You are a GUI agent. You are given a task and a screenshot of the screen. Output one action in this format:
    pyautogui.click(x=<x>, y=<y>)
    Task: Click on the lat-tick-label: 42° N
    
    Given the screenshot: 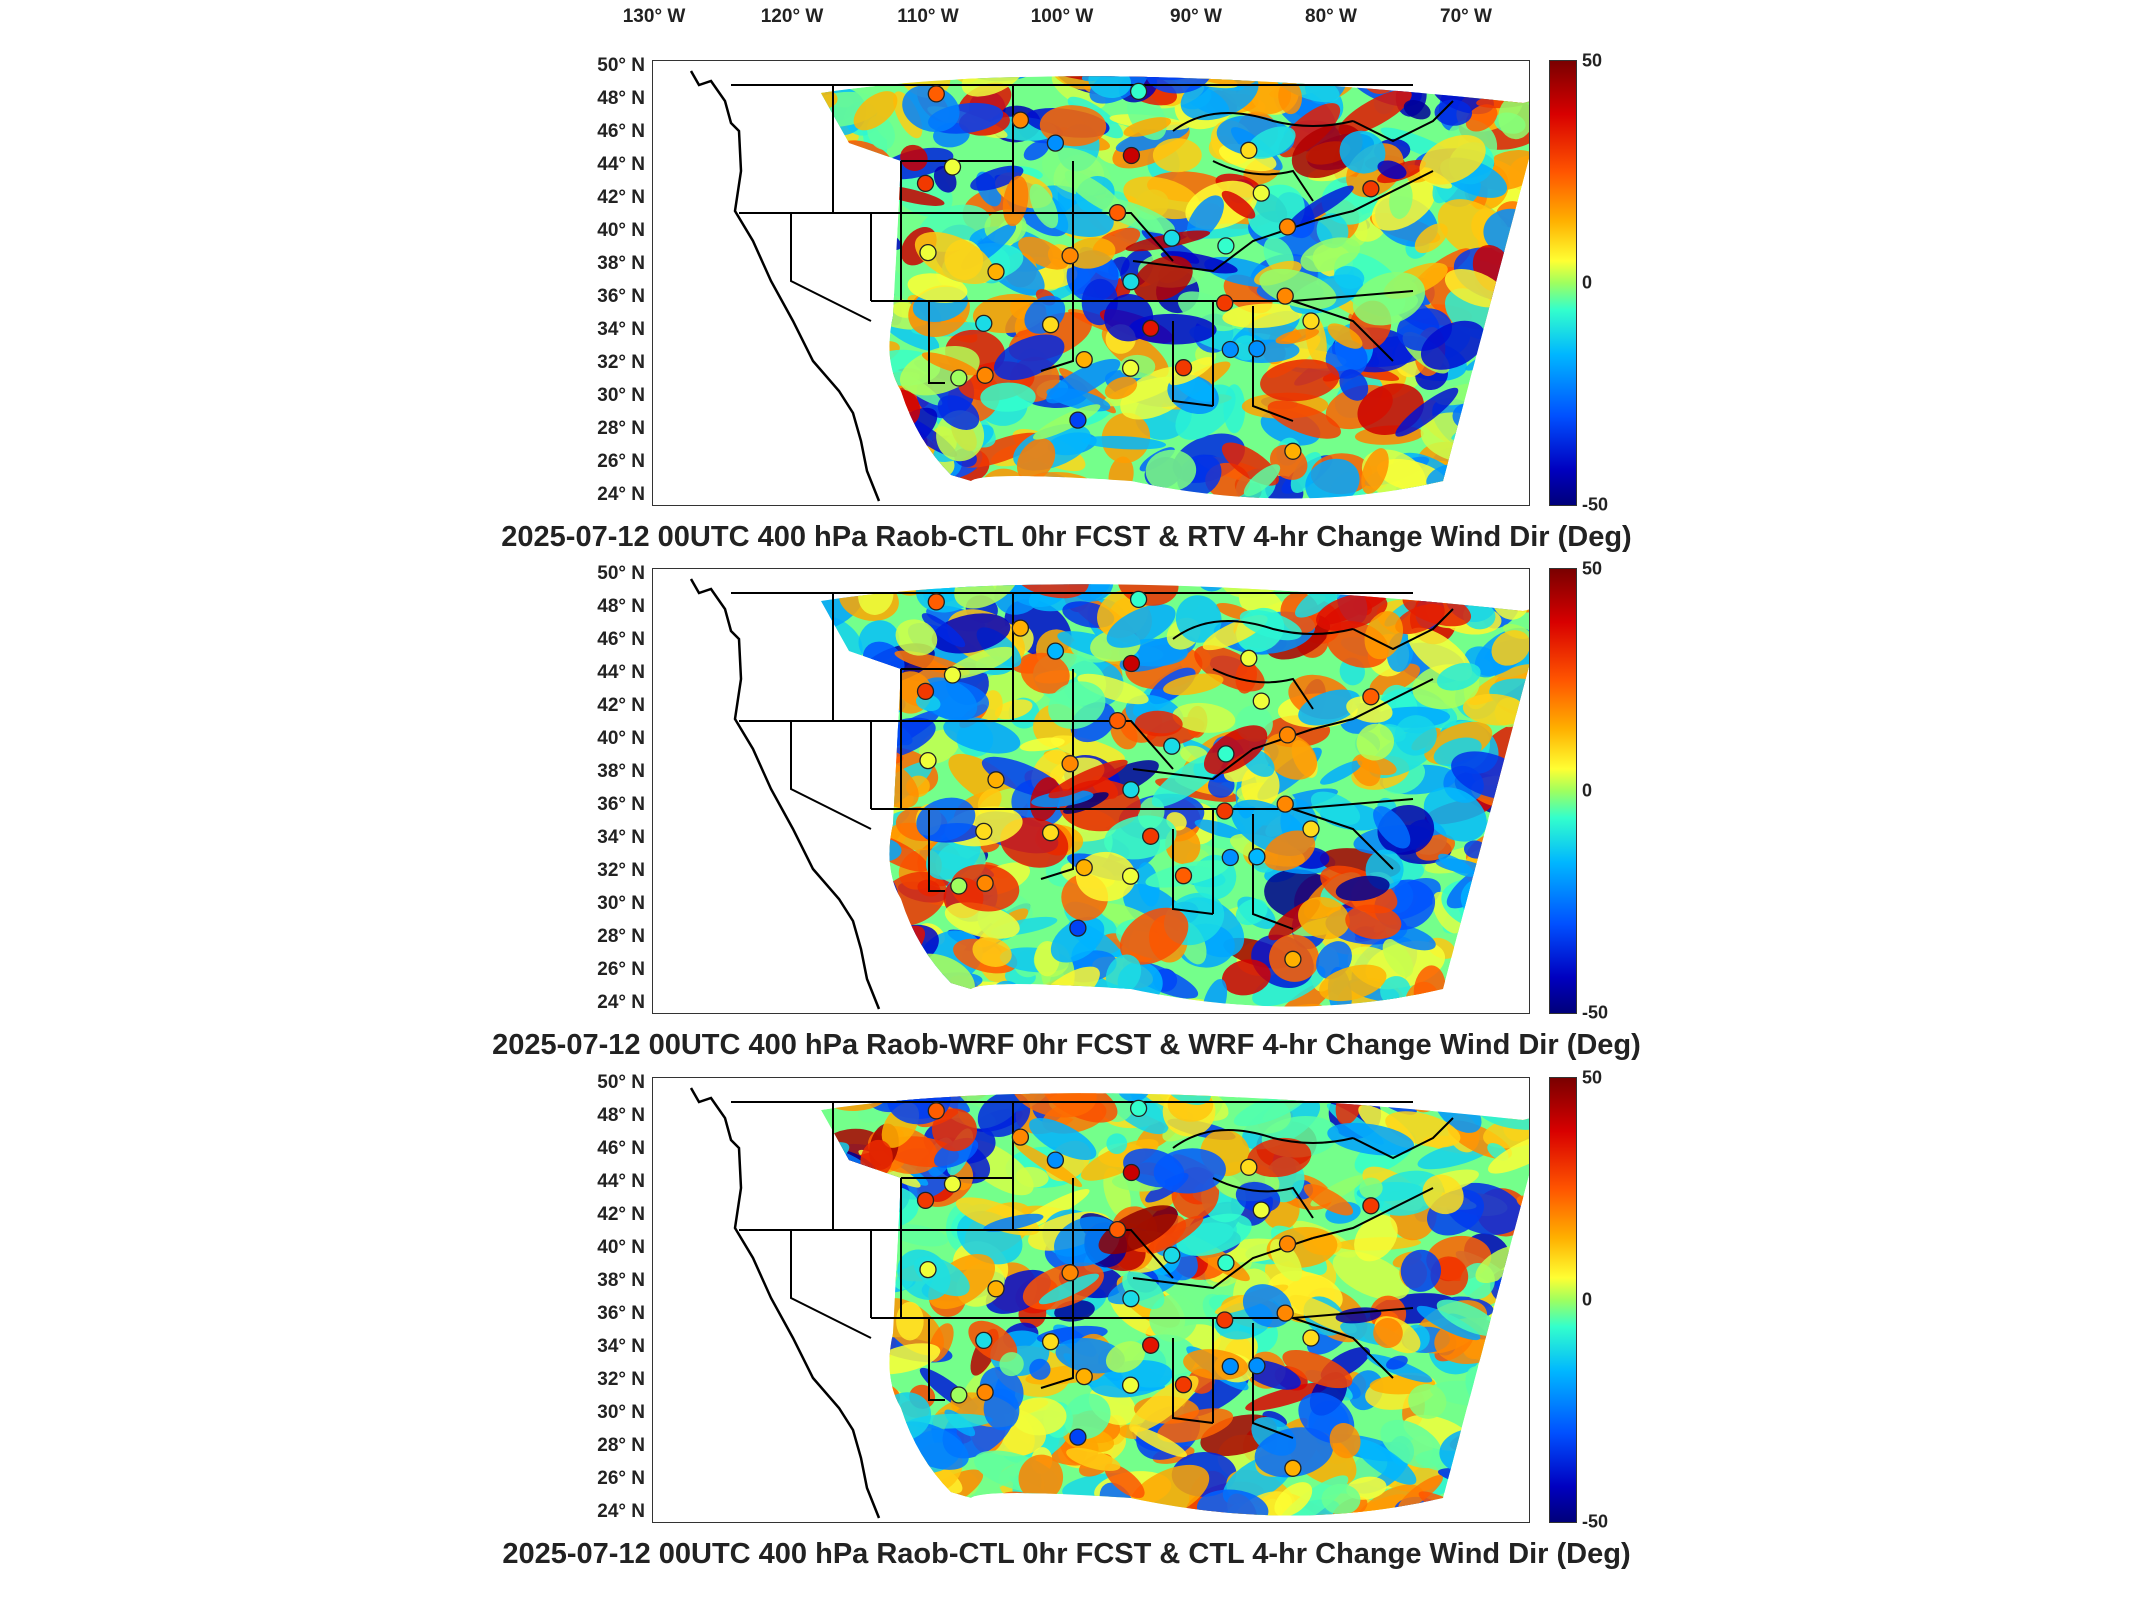 What is the action you would take?
    pyautogui.click(x=621, y=705)
    